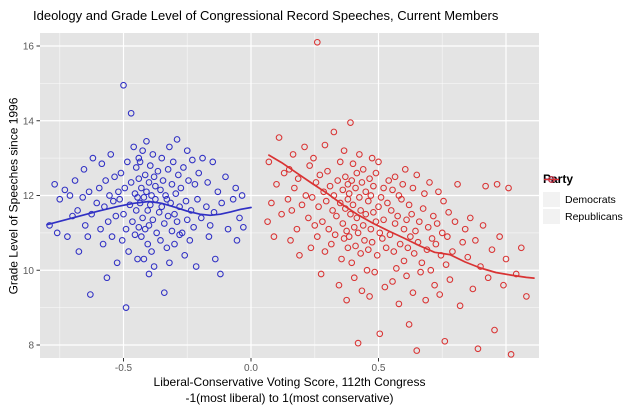 The width and height of the screenshot is (640, 412). I want to click on svg-text: 14, so click(29, 121).